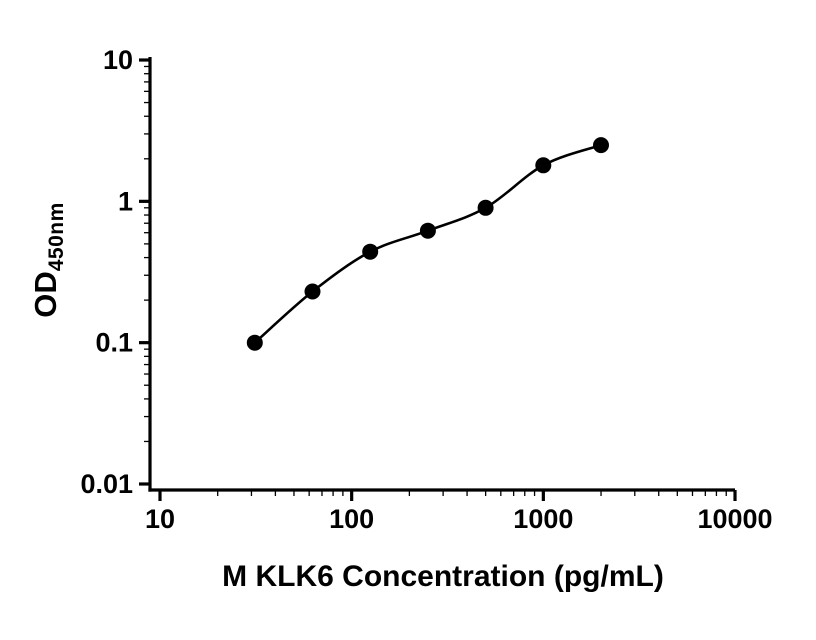 This screenshot has width=816, height=640. I want to click on y-axis-title-subscript: 450nm, so click(56, 237).